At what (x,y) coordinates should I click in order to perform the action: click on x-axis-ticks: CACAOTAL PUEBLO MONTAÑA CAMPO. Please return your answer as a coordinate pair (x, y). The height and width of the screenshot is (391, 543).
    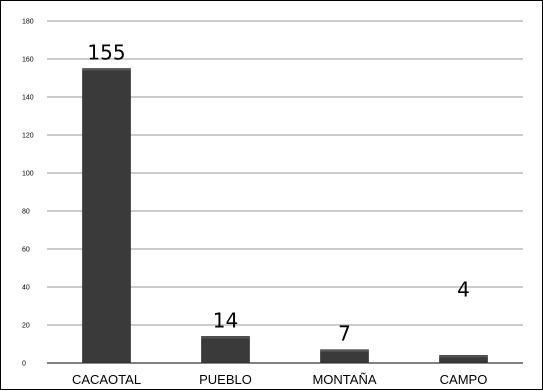
    Looking at the image, I should click on (279, 379).